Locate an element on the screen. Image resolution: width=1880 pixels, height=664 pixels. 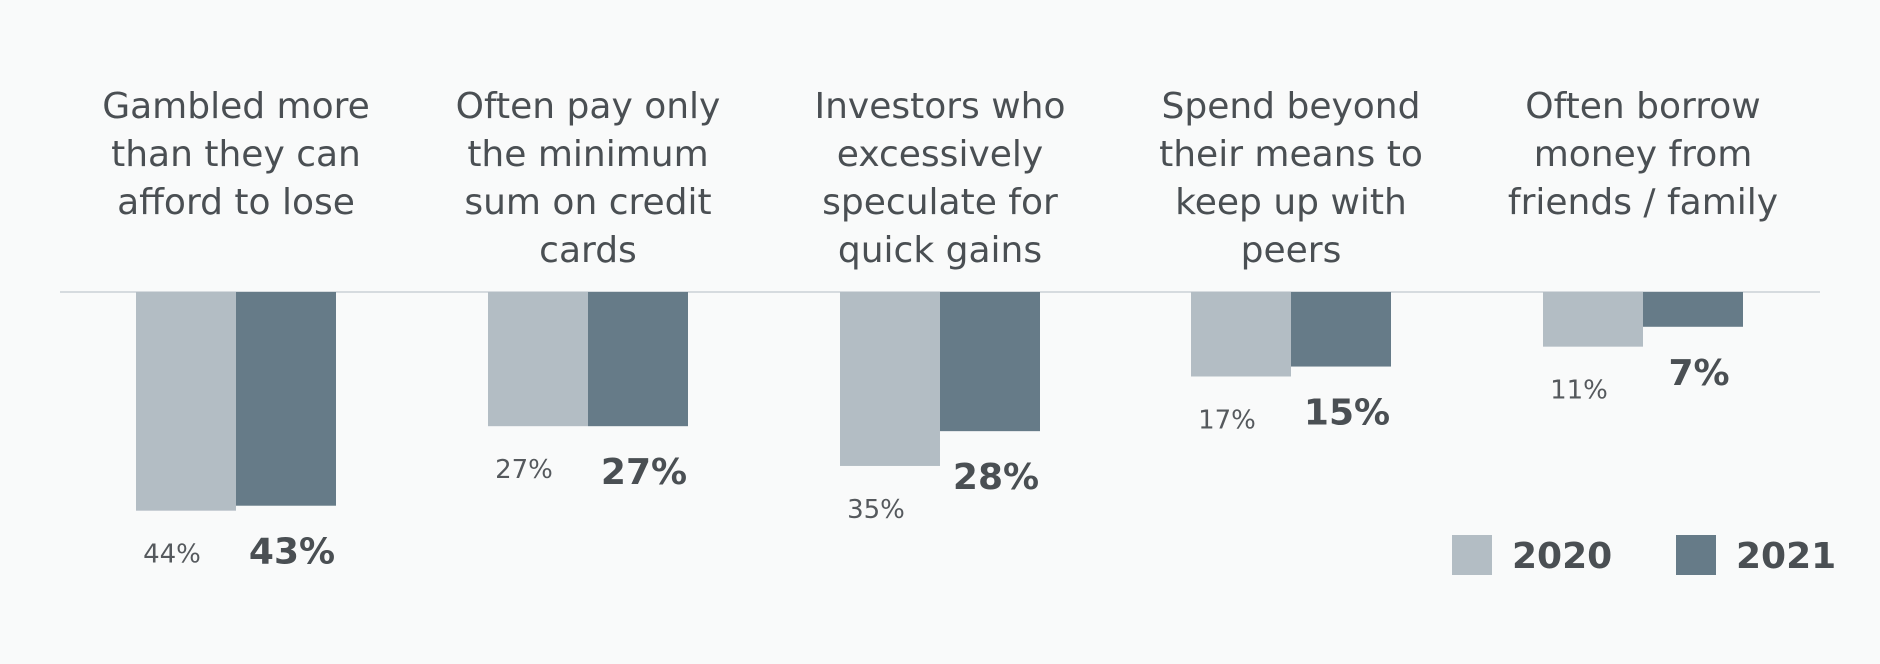
data-label-2021: 43% is located at coordinates (292, 552).